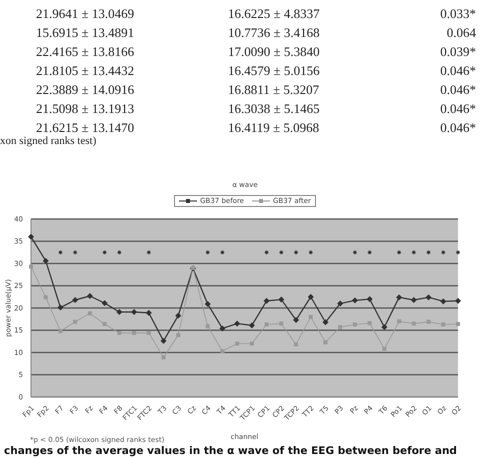 The image size is (490, 458). I want to click on text: 21.8105 ± 13.4432, so click(86, 70).